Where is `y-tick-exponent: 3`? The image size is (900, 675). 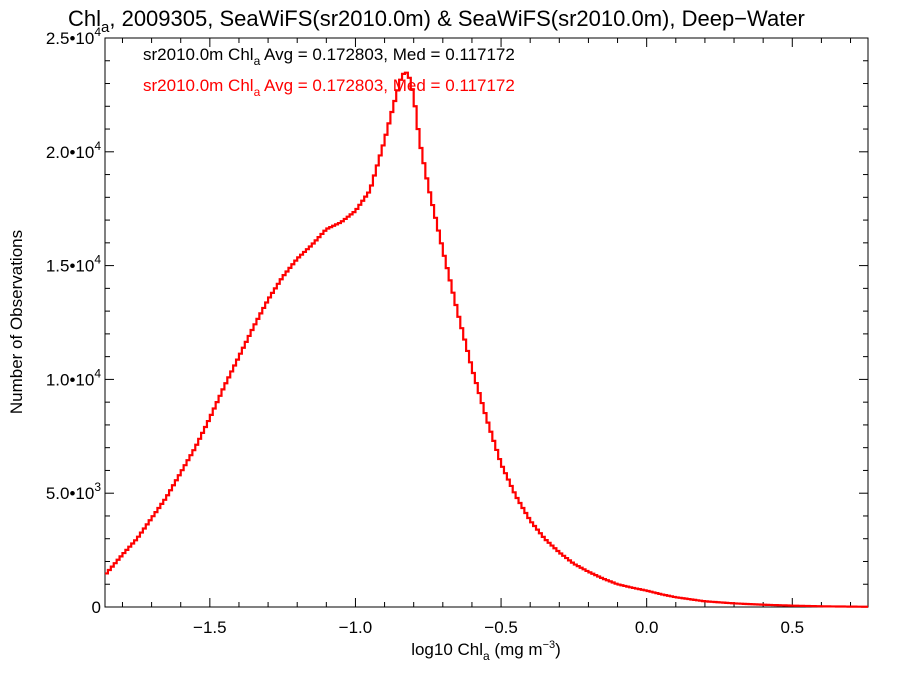
y-tick-exponent: 3 is located at coordinates (97, 487).